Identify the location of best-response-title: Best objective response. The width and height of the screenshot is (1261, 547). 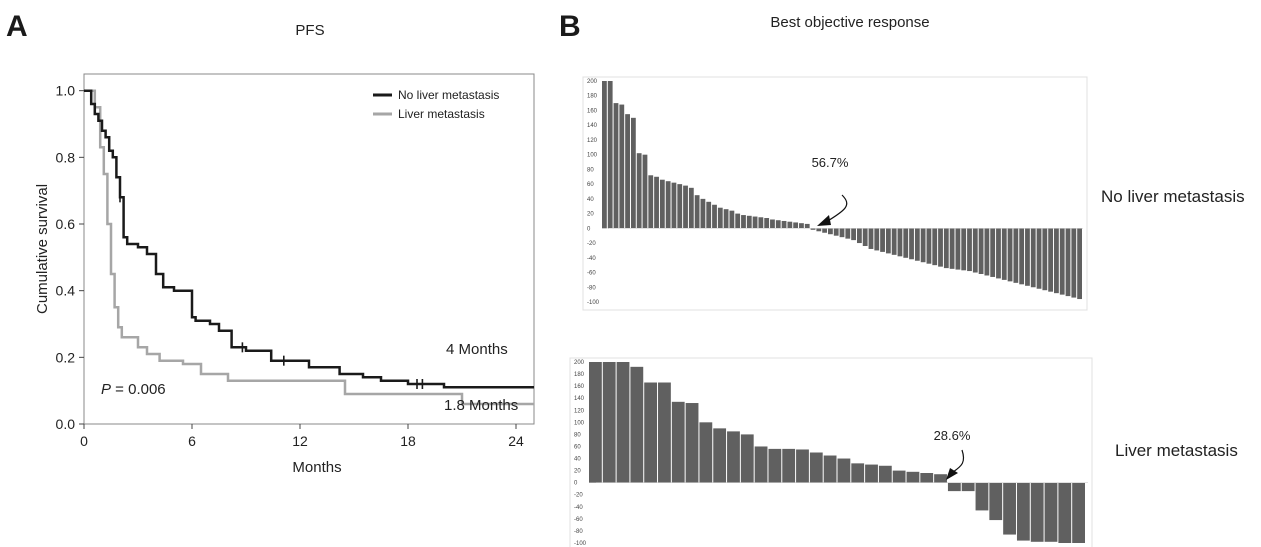
(850, 22).